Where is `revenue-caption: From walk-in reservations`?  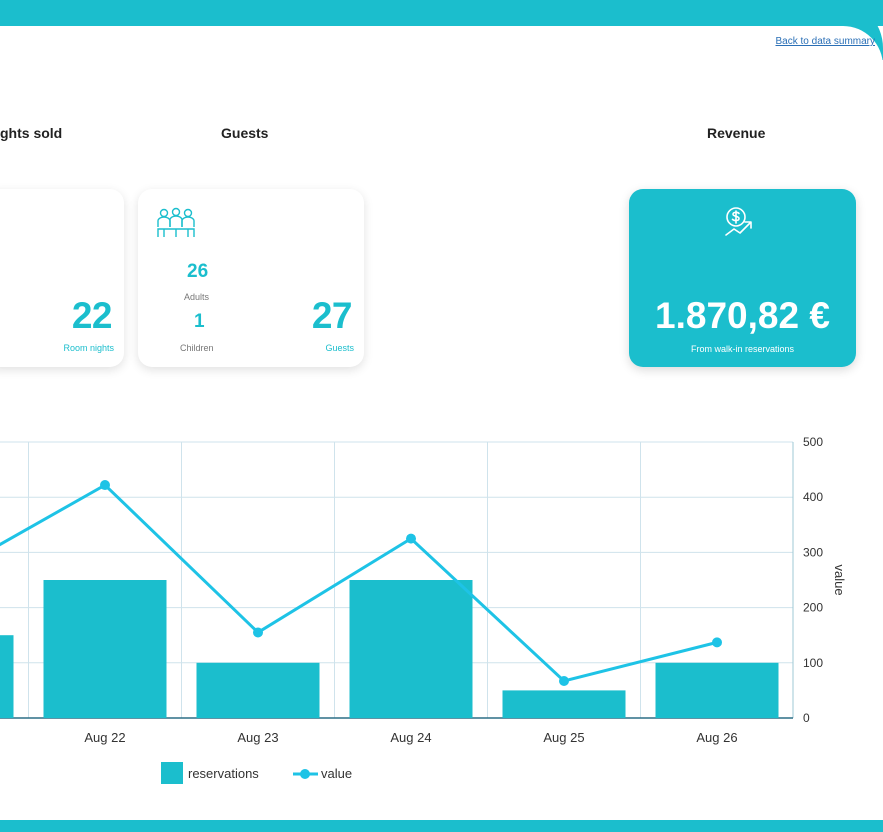 revenue-caption: From walk-in reservations is located at coordinates (742, 349).